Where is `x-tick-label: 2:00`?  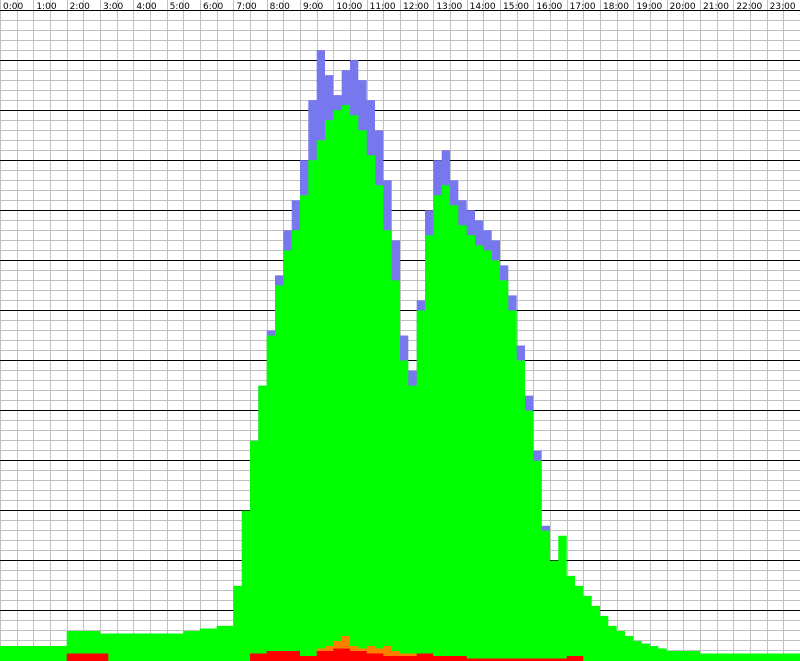
x-tick-label: 2:00 is located at coordinates (80, 7).